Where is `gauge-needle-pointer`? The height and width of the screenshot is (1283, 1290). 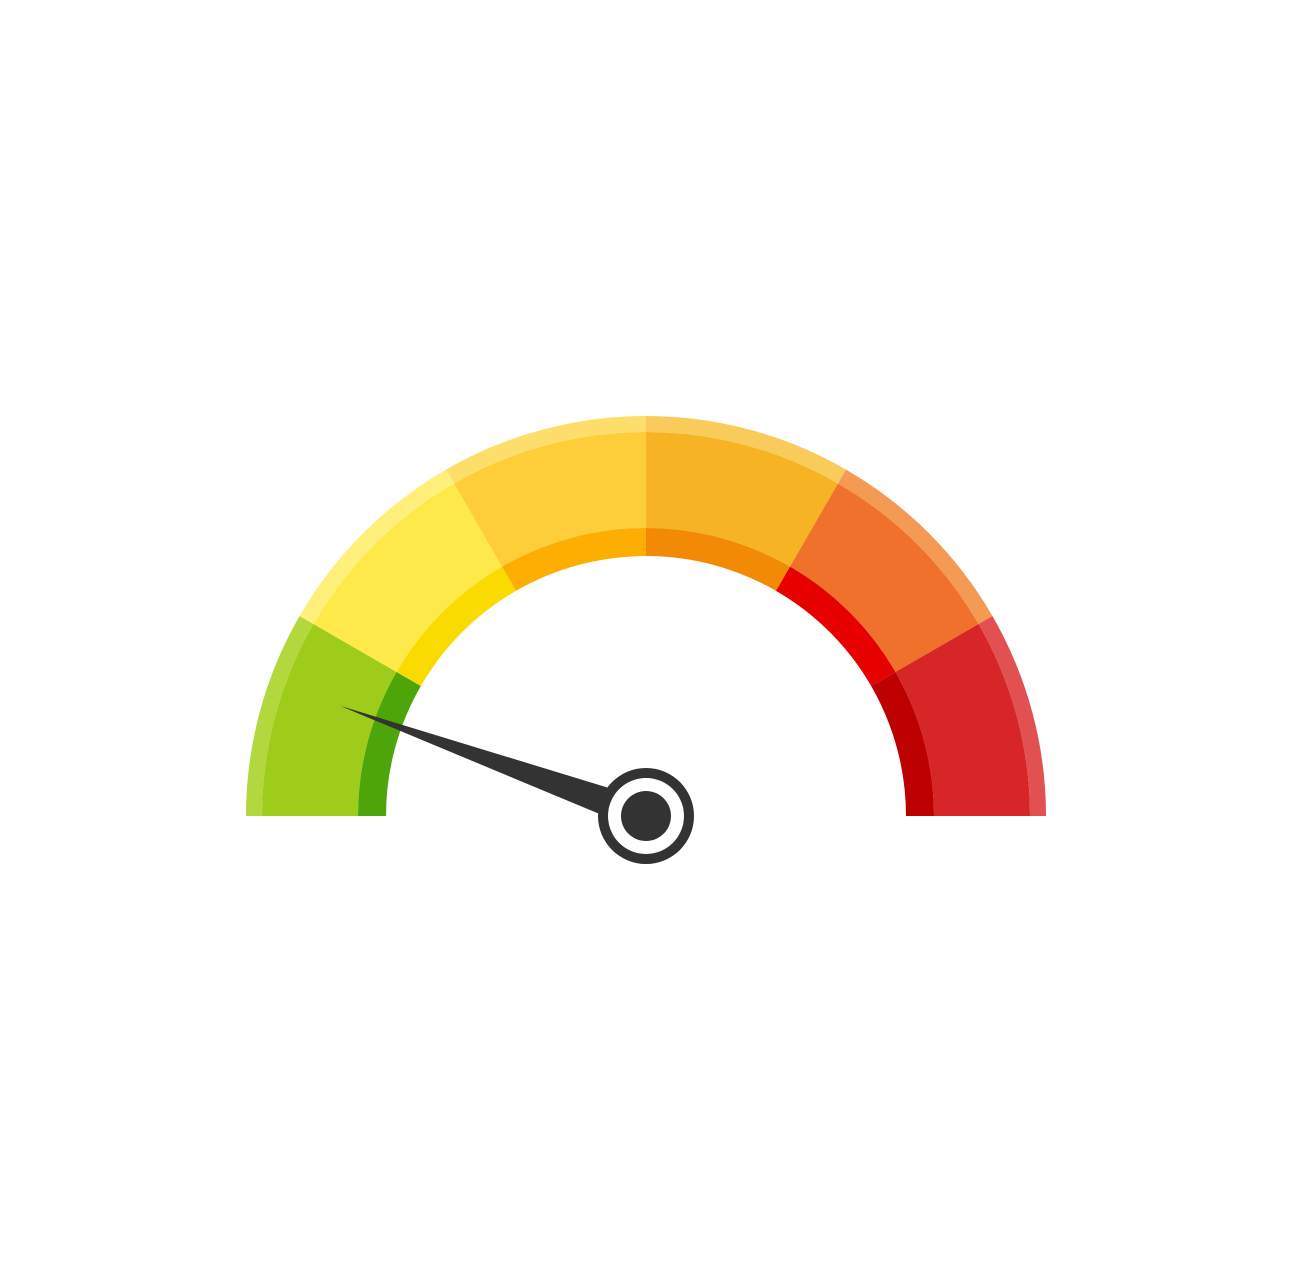
gauge-needle-pointer is located at coordinates (496, 768).